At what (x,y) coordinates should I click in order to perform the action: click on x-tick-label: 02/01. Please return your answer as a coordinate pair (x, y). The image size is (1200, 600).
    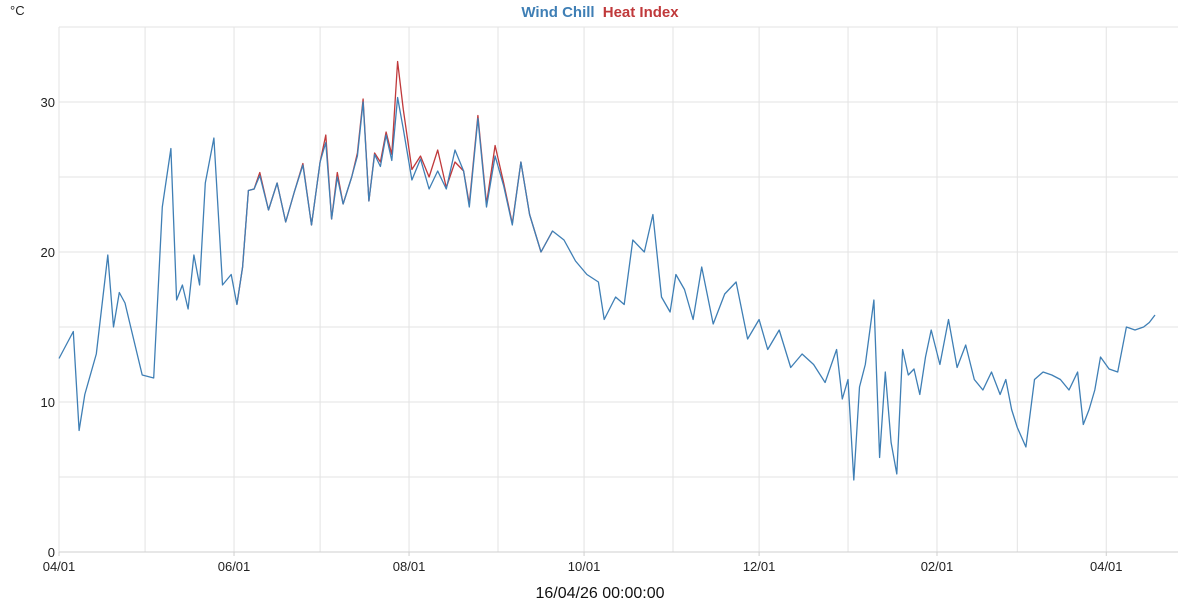
    Looking at the image, I should click on (937, 566).